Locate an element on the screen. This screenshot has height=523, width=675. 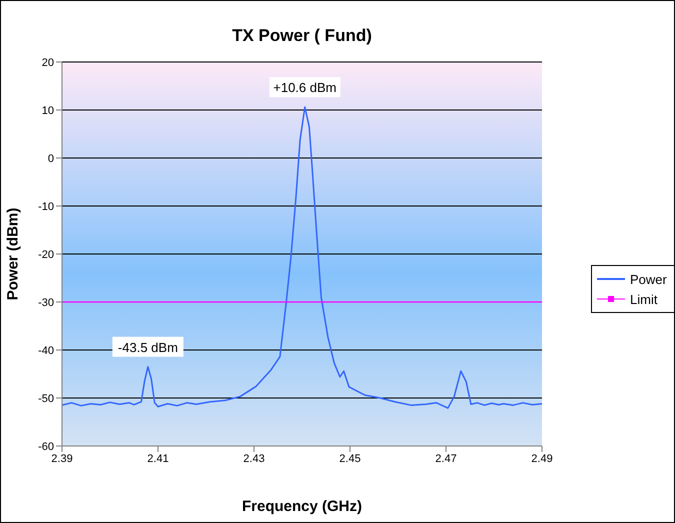
y-tick-label: 10 is located at coordinates (48, 110).